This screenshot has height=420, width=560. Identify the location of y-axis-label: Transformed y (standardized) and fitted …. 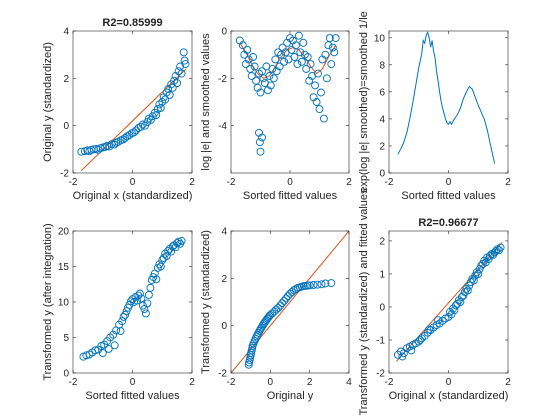
(364, 302).